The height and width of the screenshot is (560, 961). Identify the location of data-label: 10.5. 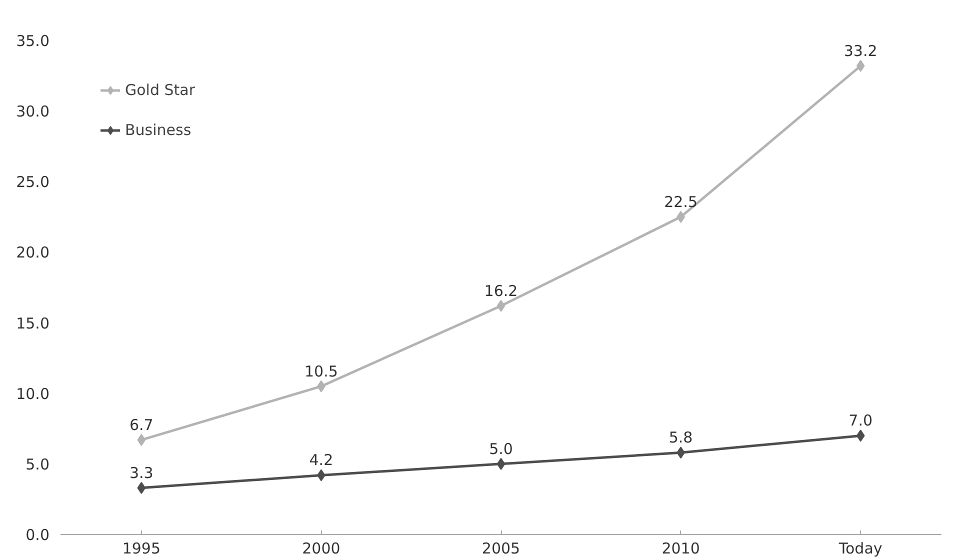
(321, 371).